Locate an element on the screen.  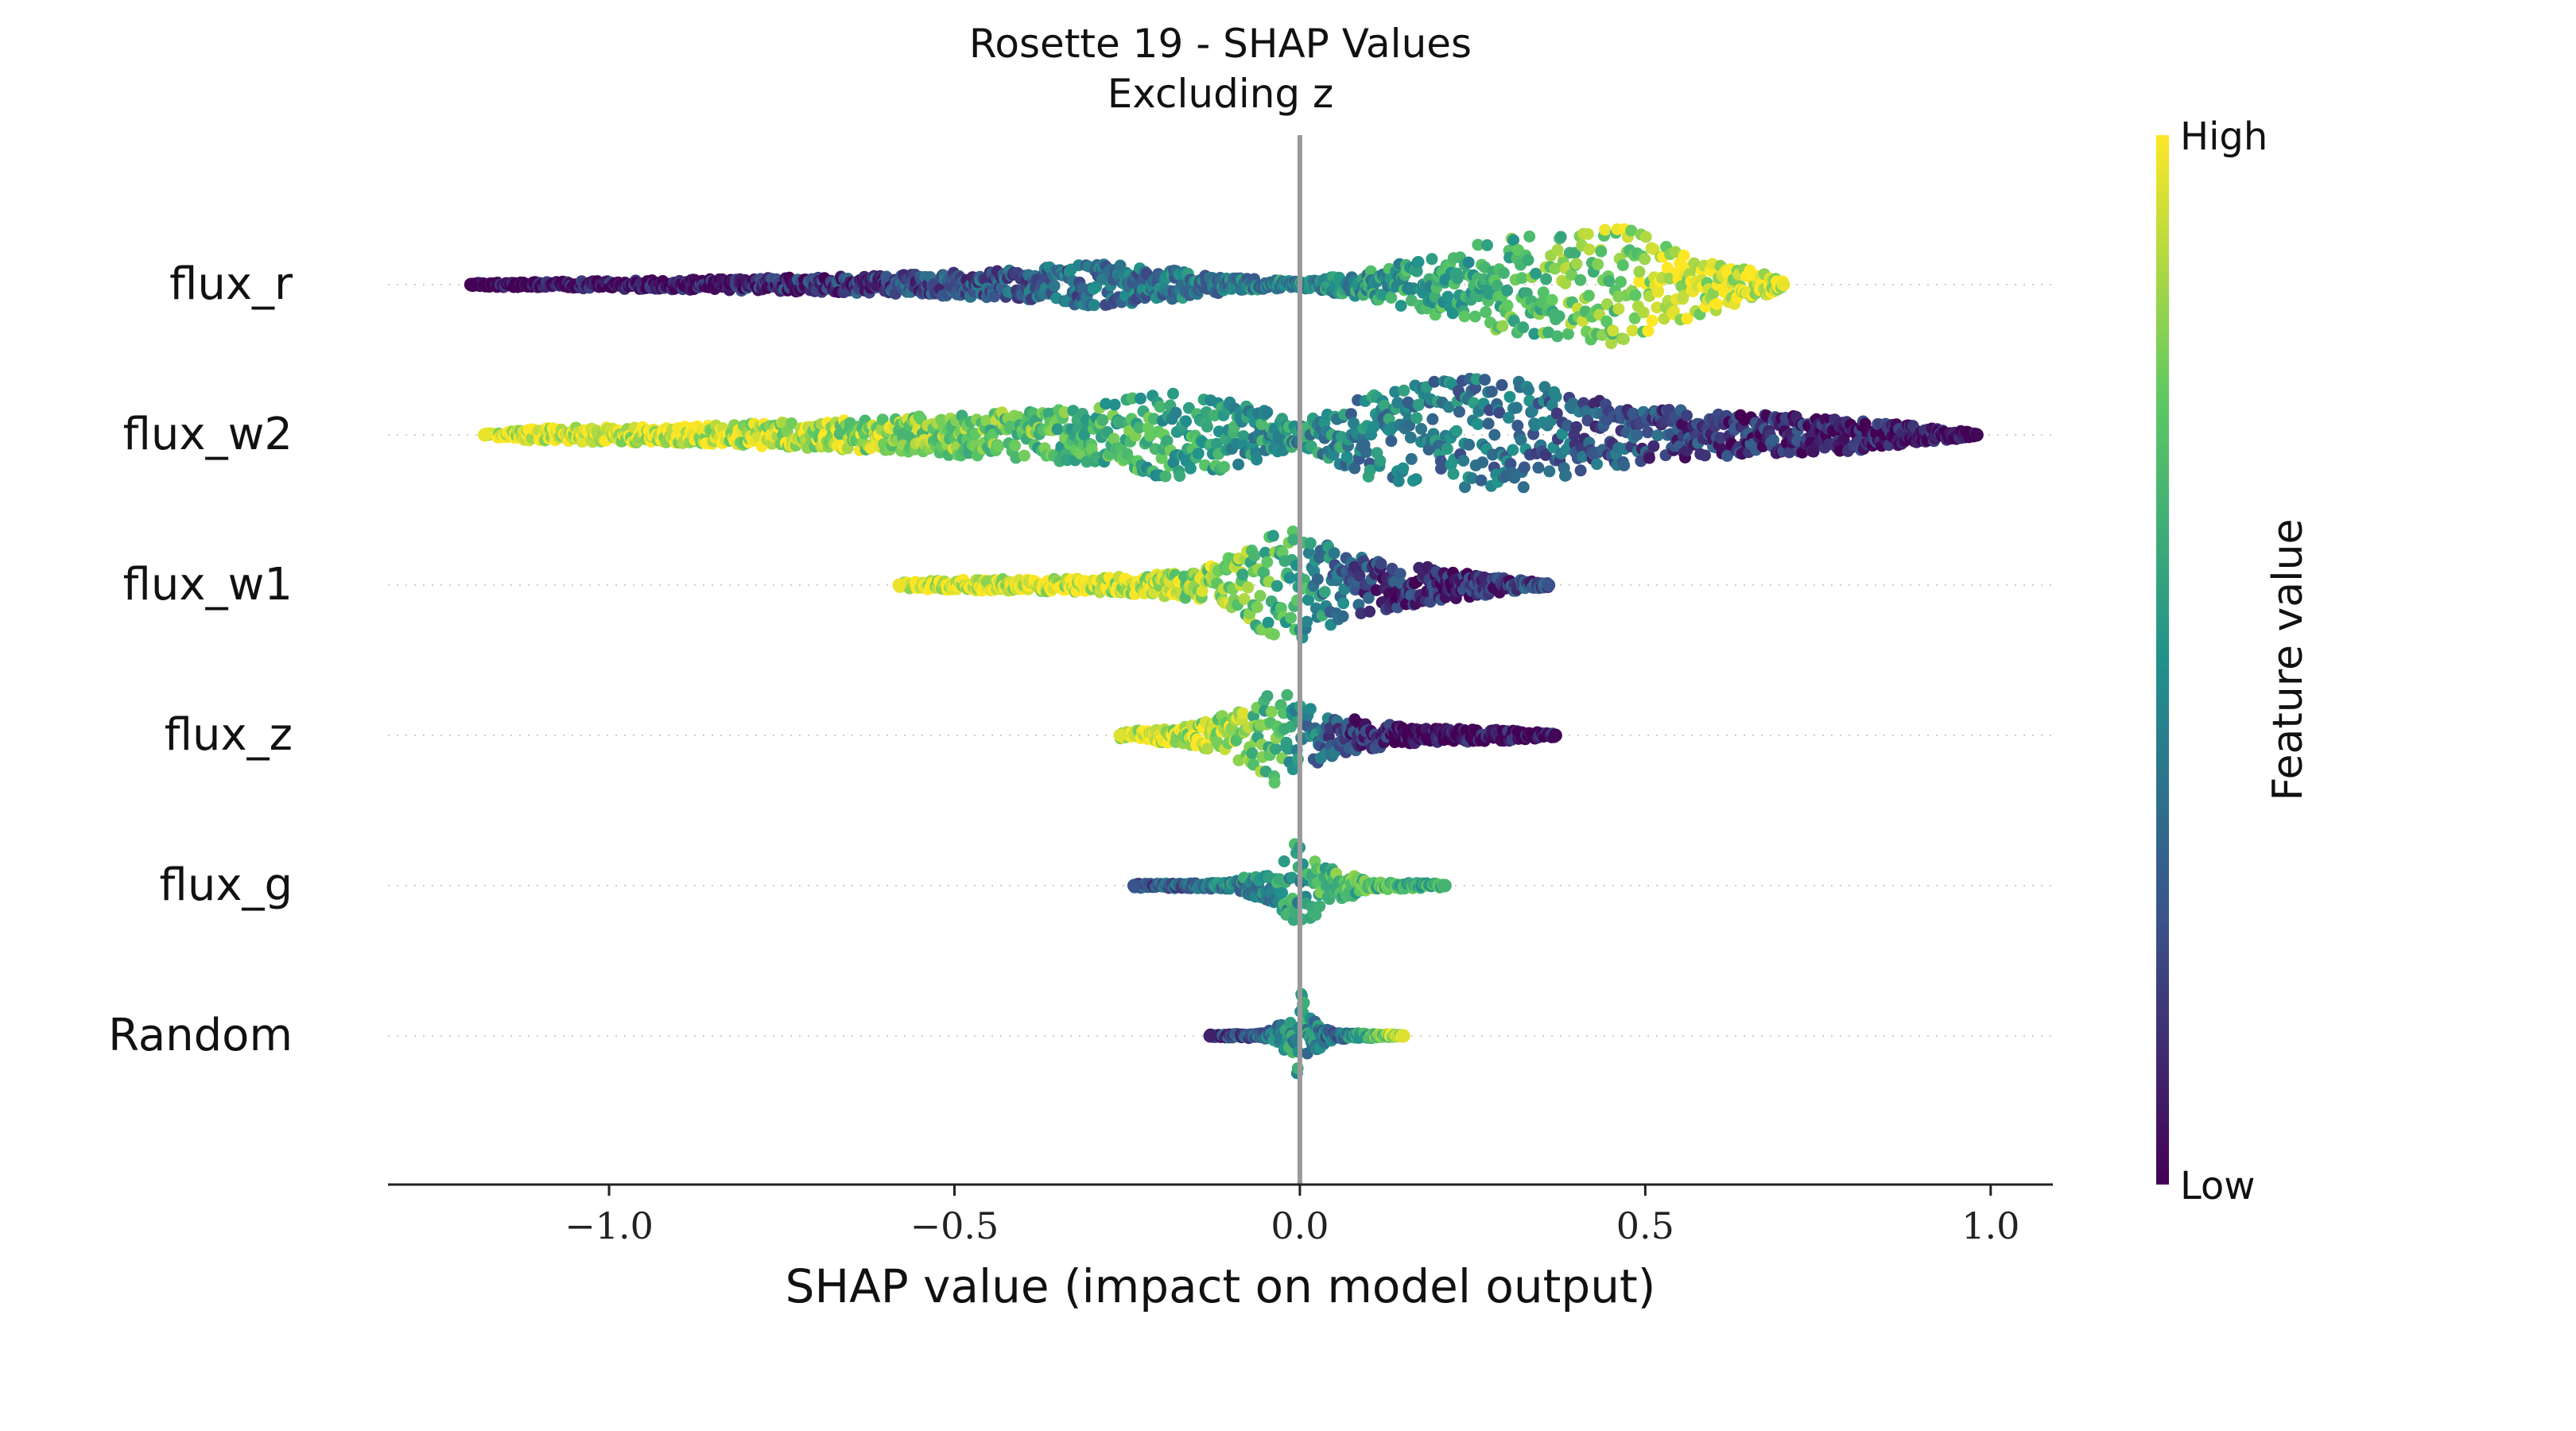
colorbar-low-label: Low is located at coordinates (2218, 1186).